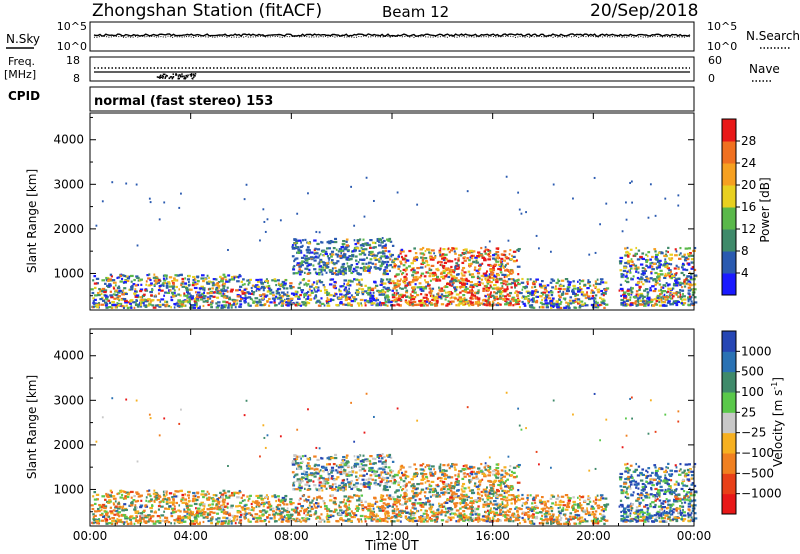 The image size is (800, 554). What do you see at coordinates (748, 207) in the screenshot?
I see `power-colorbar-tick-label: 16` at bounding box center [748, 207].